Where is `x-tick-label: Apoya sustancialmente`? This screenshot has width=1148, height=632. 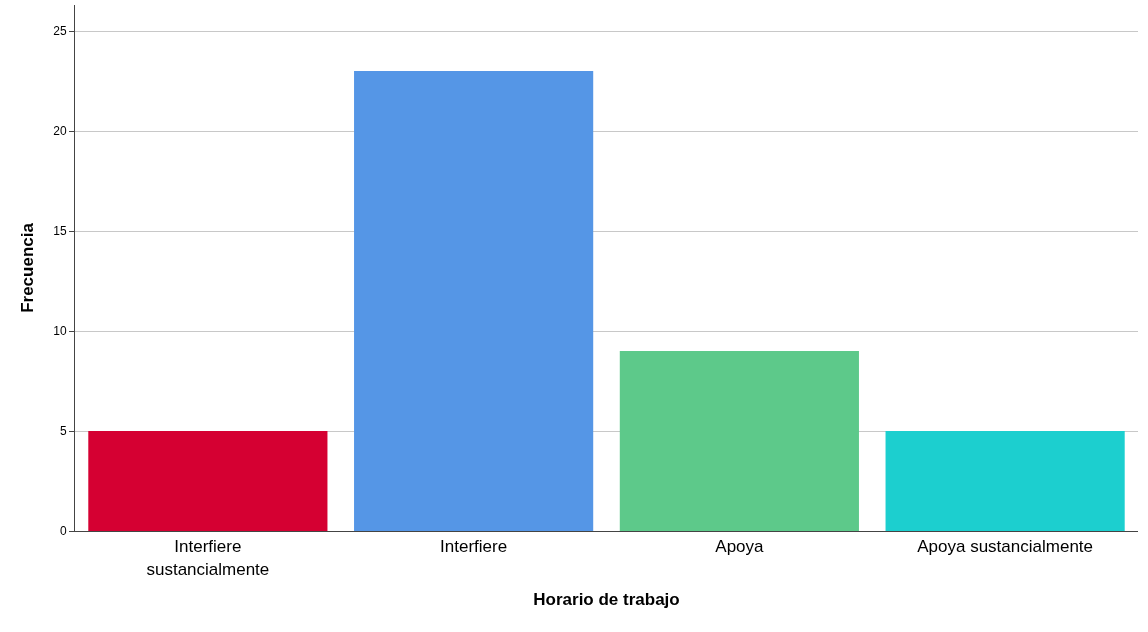
x-tick-label: Apoya sustancialmente is located at coordinates (1005, 547).